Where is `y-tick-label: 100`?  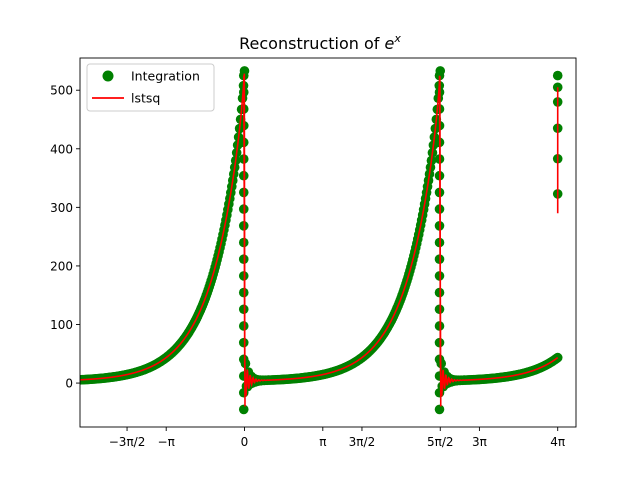 y-tick-label: 100 is located at coordinates (61, 325).